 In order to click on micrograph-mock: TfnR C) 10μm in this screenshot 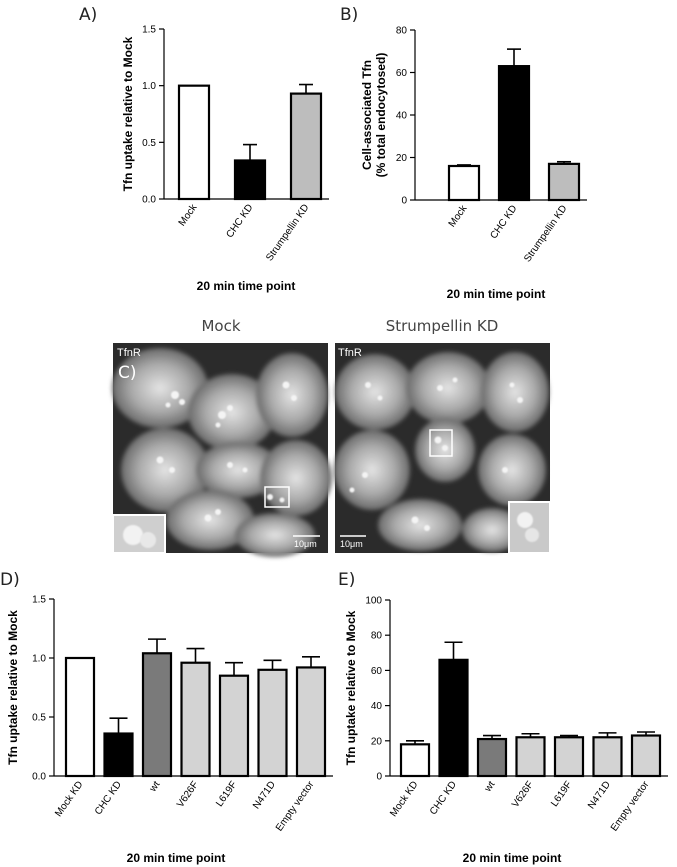, I will do `click(222, 450)`.